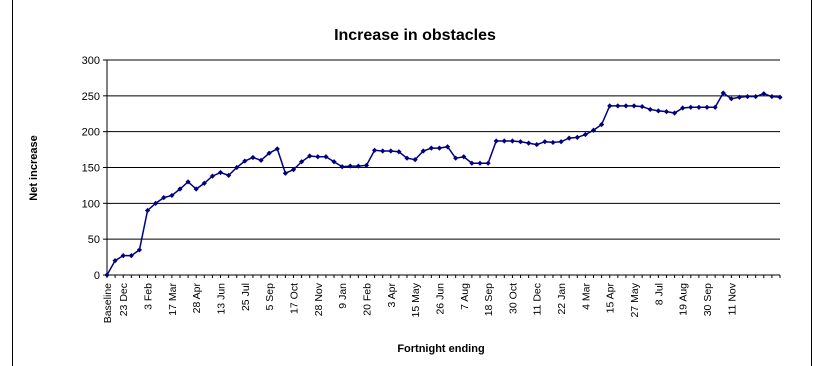 The image size is (828, 366). I want to click on chart-title: Increase in obstacles, so click(415, 35).